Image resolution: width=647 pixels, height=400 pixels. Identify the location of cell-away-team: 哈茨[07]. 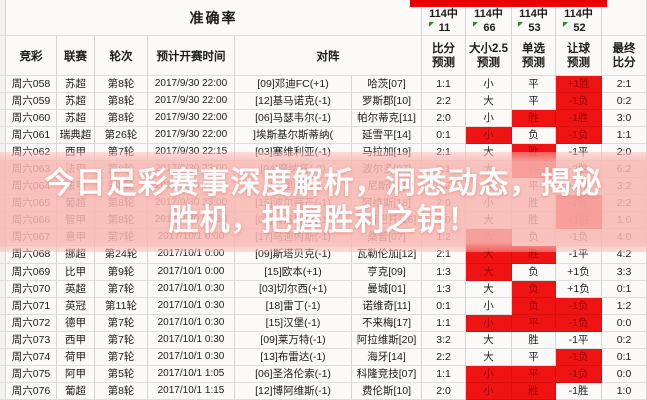
(387, 85).